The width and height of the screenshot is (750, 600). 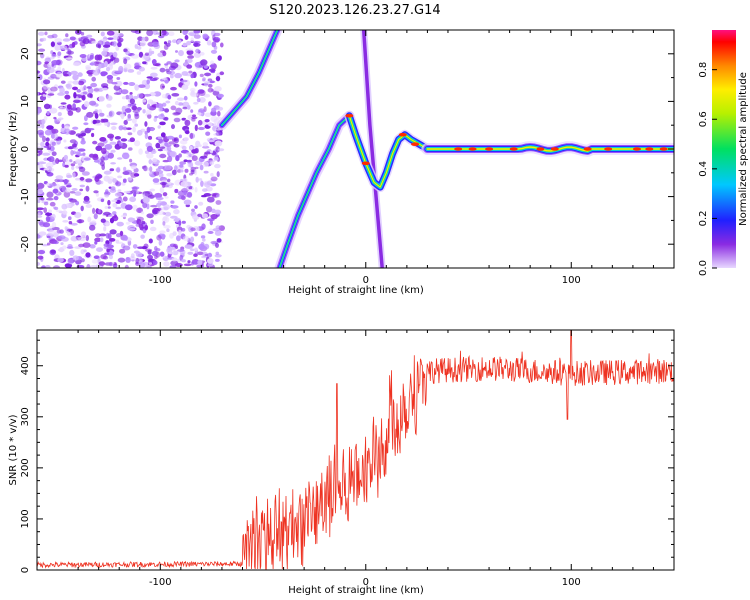 What do you see at coordinates (25, 416) in the screenshot?
I see `y-tick-label: 300` at bounding box center [25, 416].